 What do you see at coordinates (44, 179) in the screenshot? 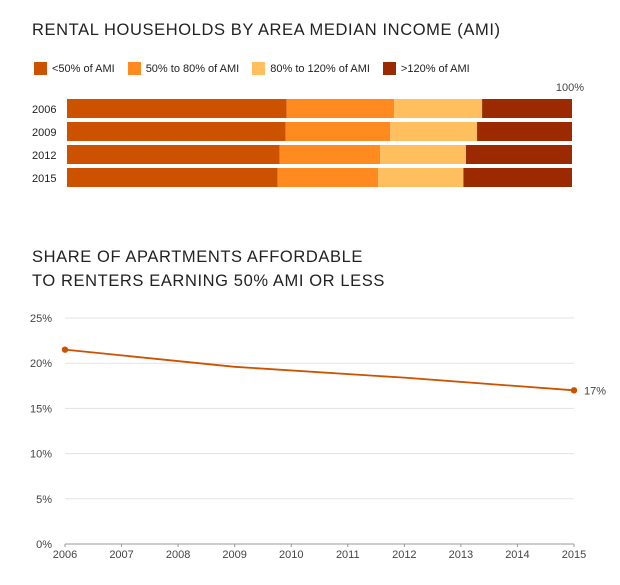
I see `bar-row-label: 2015` at bounding box center [44, 179].